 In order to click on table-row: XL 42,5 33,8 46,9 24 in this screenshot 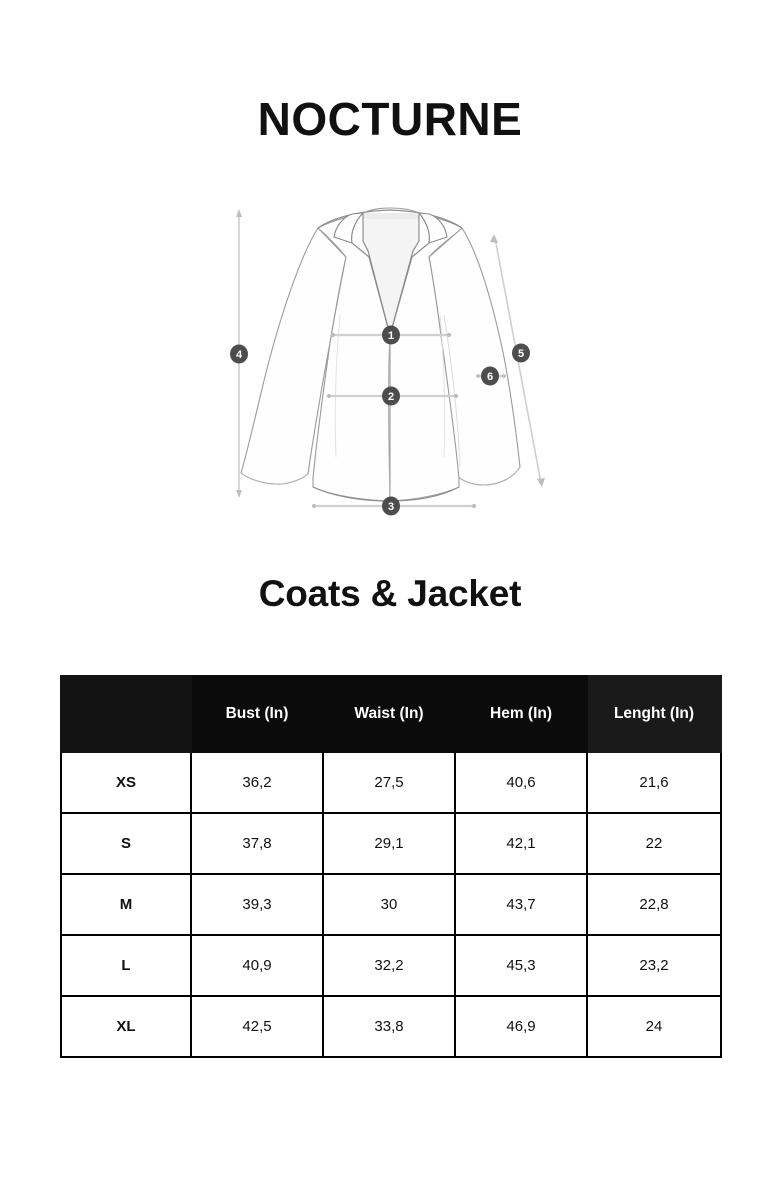, I will do `click(391, 1026)`.